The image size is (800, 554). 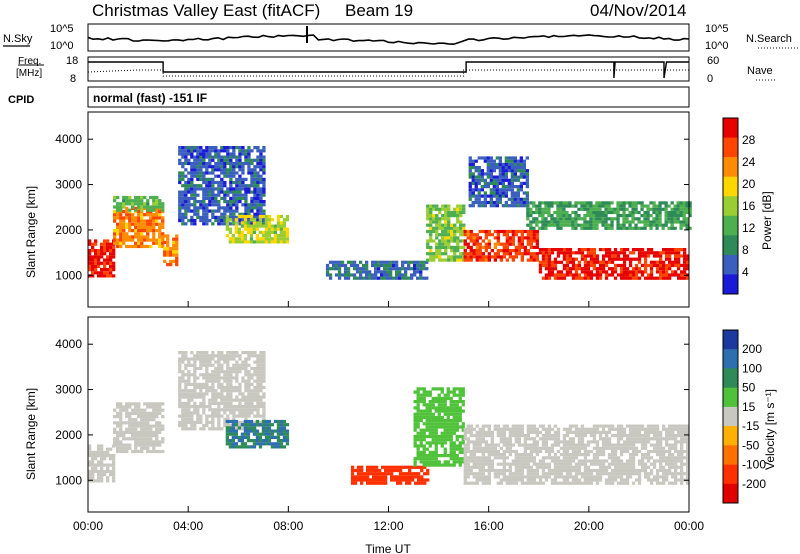 What do you see at coordinates (379, 10) in the screenshot?
I see `beam-title: Beam 19` at bounding box center [379, 10].